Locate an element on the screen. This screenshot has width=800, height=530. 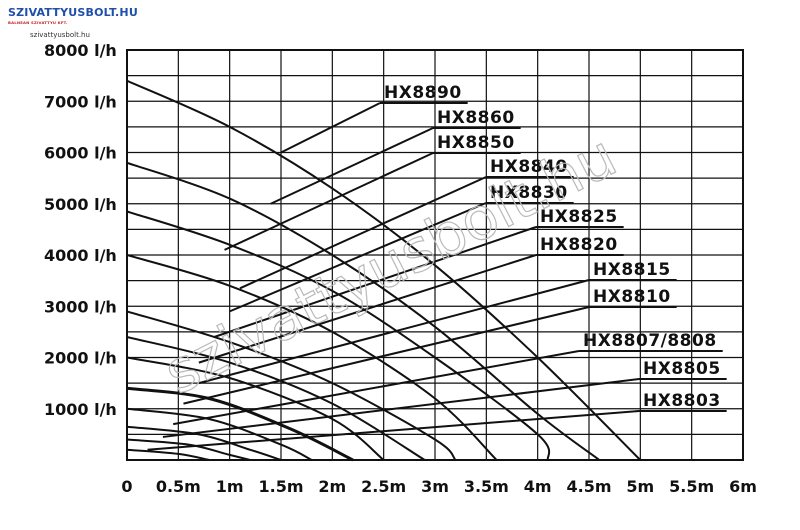
model-label-hx8850: HX8850 is located at coordinates (476, 143).